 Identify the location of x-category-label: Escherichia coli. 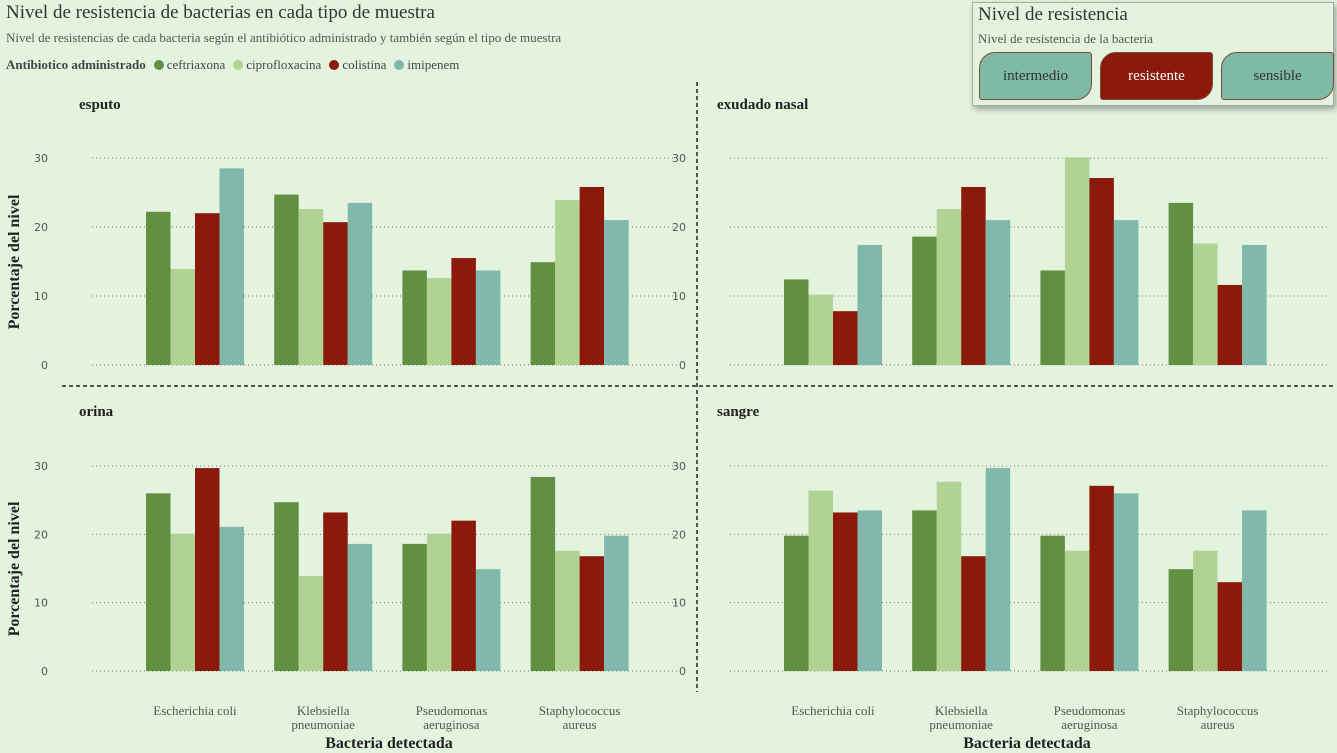
(195, 710).